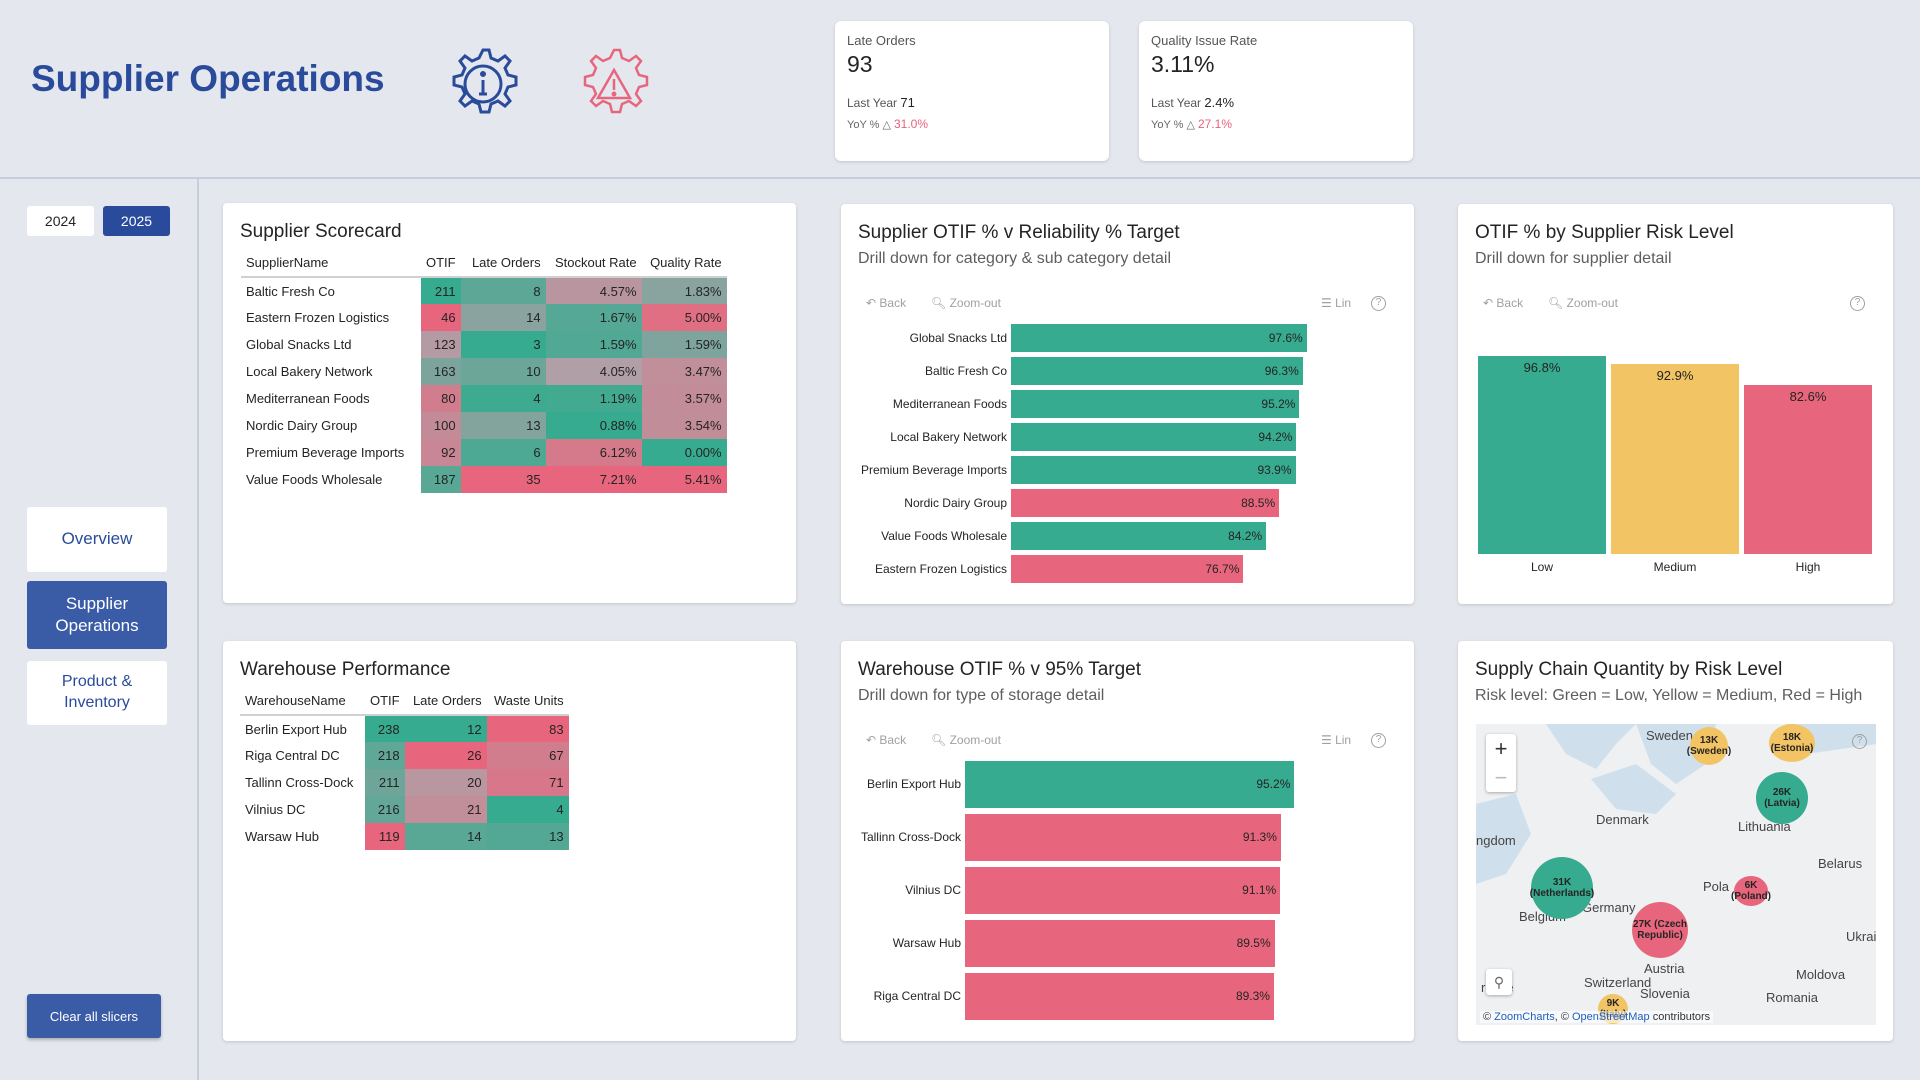 The width and height of the screenshot is (1920, 1080). I want to click on card-subtitle: Drill down for type of storage detail, so click(981, 695).